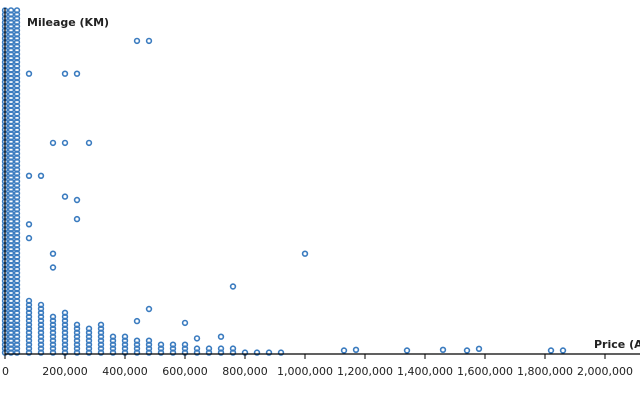 The width and height of the screenshot is (640, 400). I want to click on x-tick-label: 1,400,000, so click(425, 371).